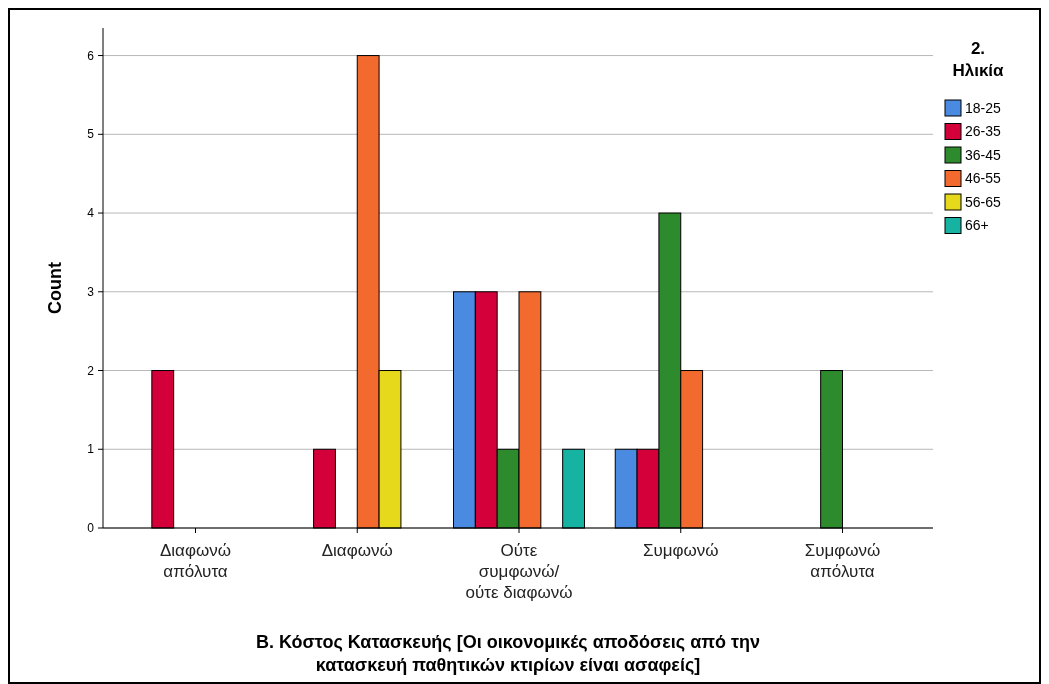  Describe the element at coordinates (983, 178) in the screenshot. I see `legend-label: 46-55` at that location.